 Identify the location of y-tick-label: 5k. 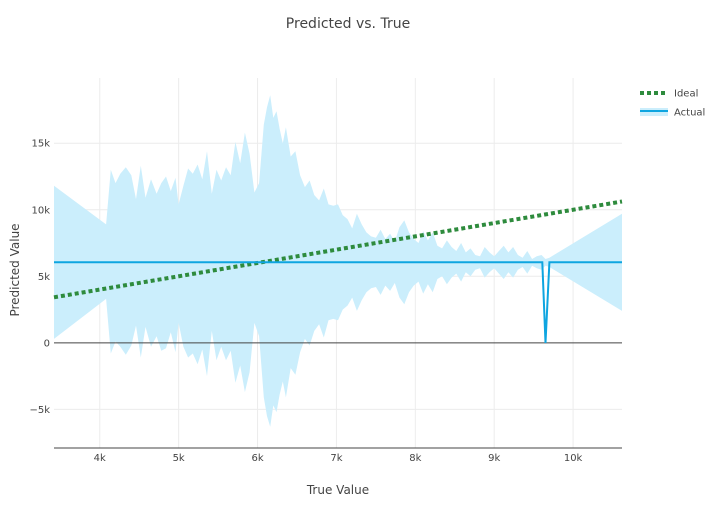
(44, 277).